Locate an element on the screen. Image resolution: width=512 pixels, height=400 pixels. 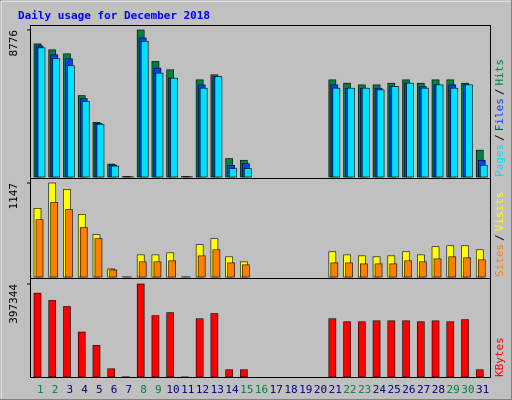
x-tick-label: 6 is located at coordinates (114, 389).